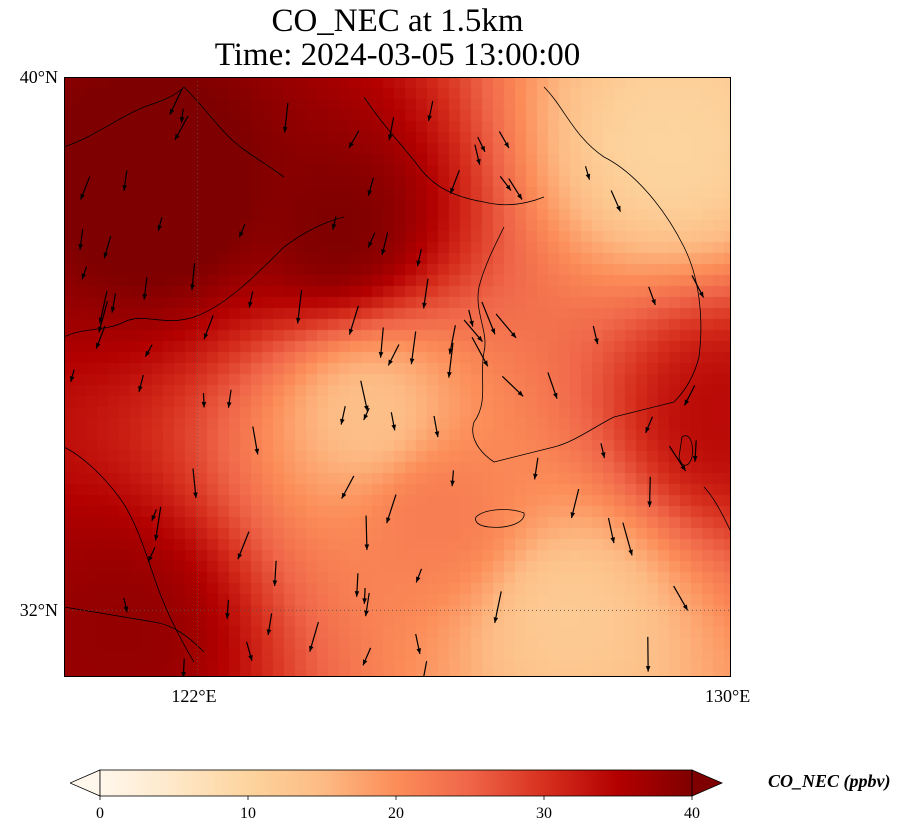 The height and width of the screenshot is (836, 920). I want to click on colorbar-tick-label: 30, so click(544, 813).